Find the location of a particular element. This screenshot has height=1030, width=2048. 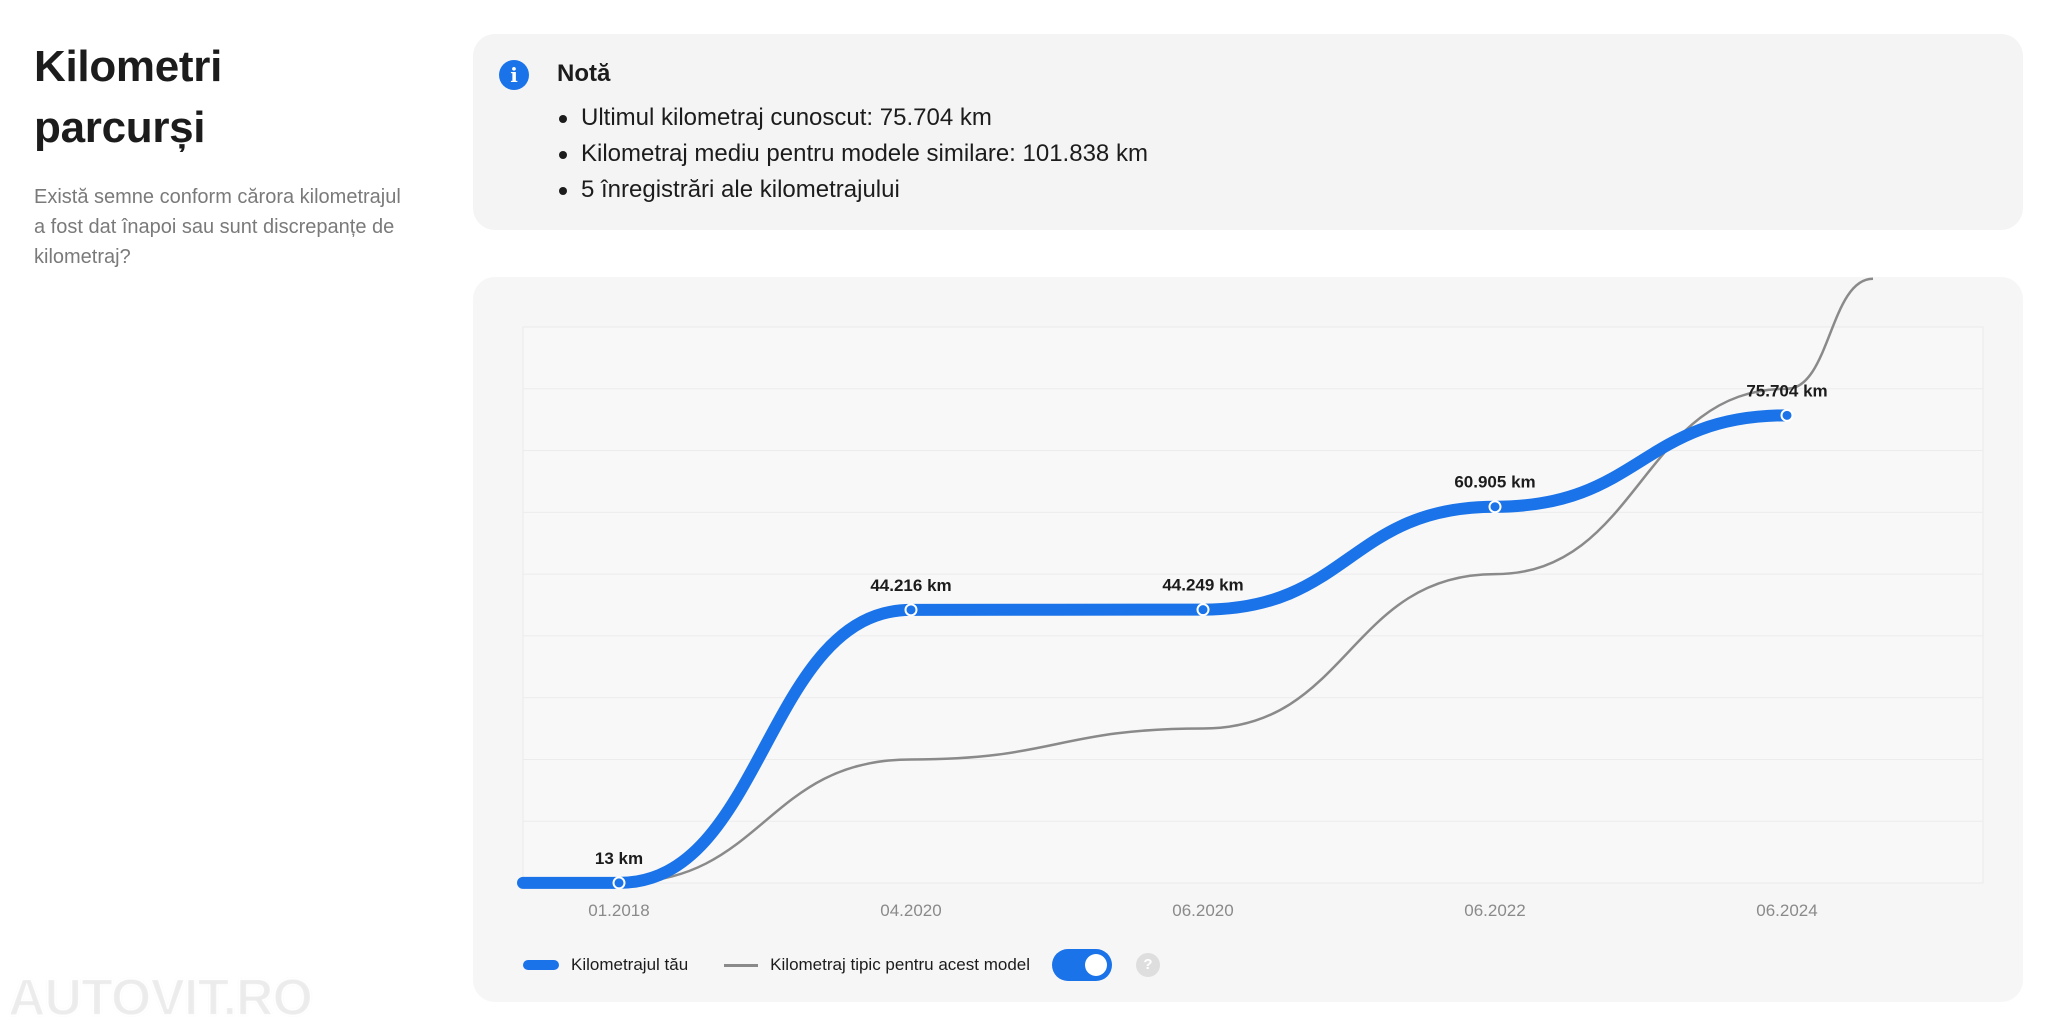

data-label: 60.905 km is located at coordinates (1494, 482).